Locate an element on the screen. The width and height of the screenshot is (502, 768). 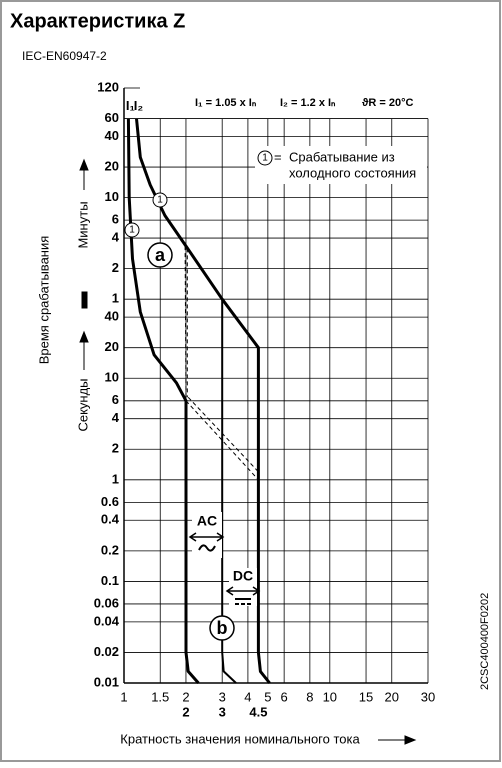
y-tick-label: 0.2 is located at coordinates (110, 549).